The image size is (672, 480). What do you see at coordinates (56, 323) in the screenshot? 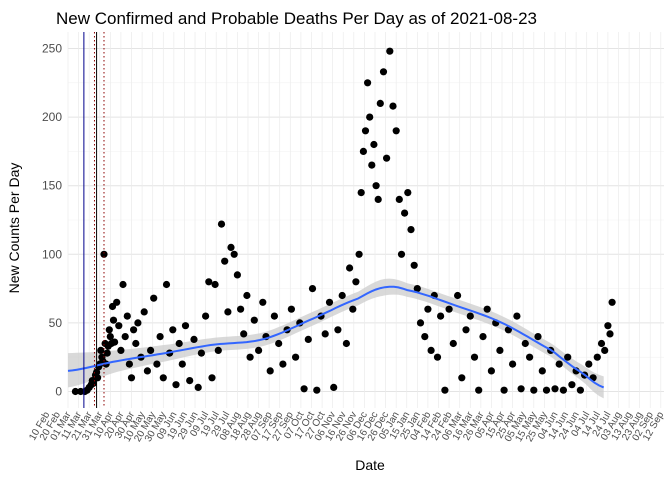
I see `y-tick-label: 50` at bounding box center [56, 323].